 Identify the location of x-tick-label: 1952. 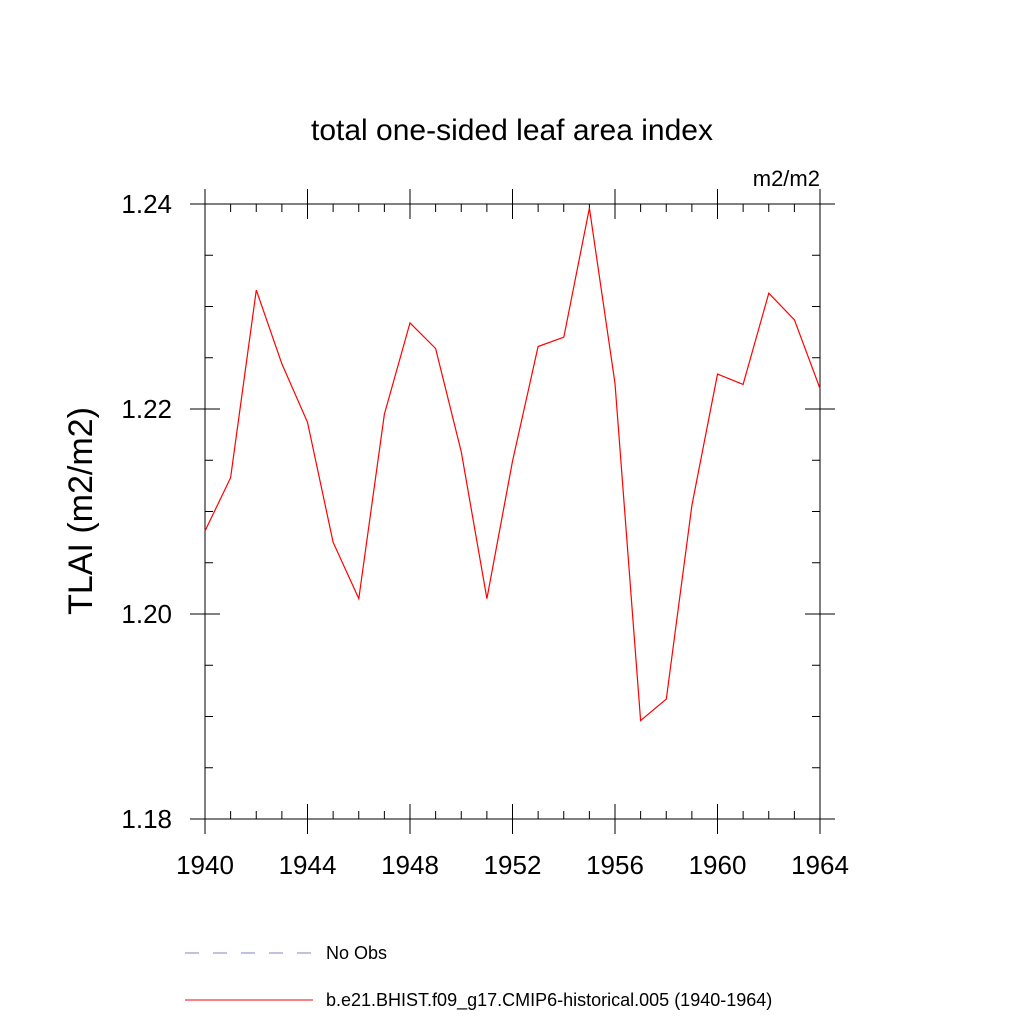
(513, 865).